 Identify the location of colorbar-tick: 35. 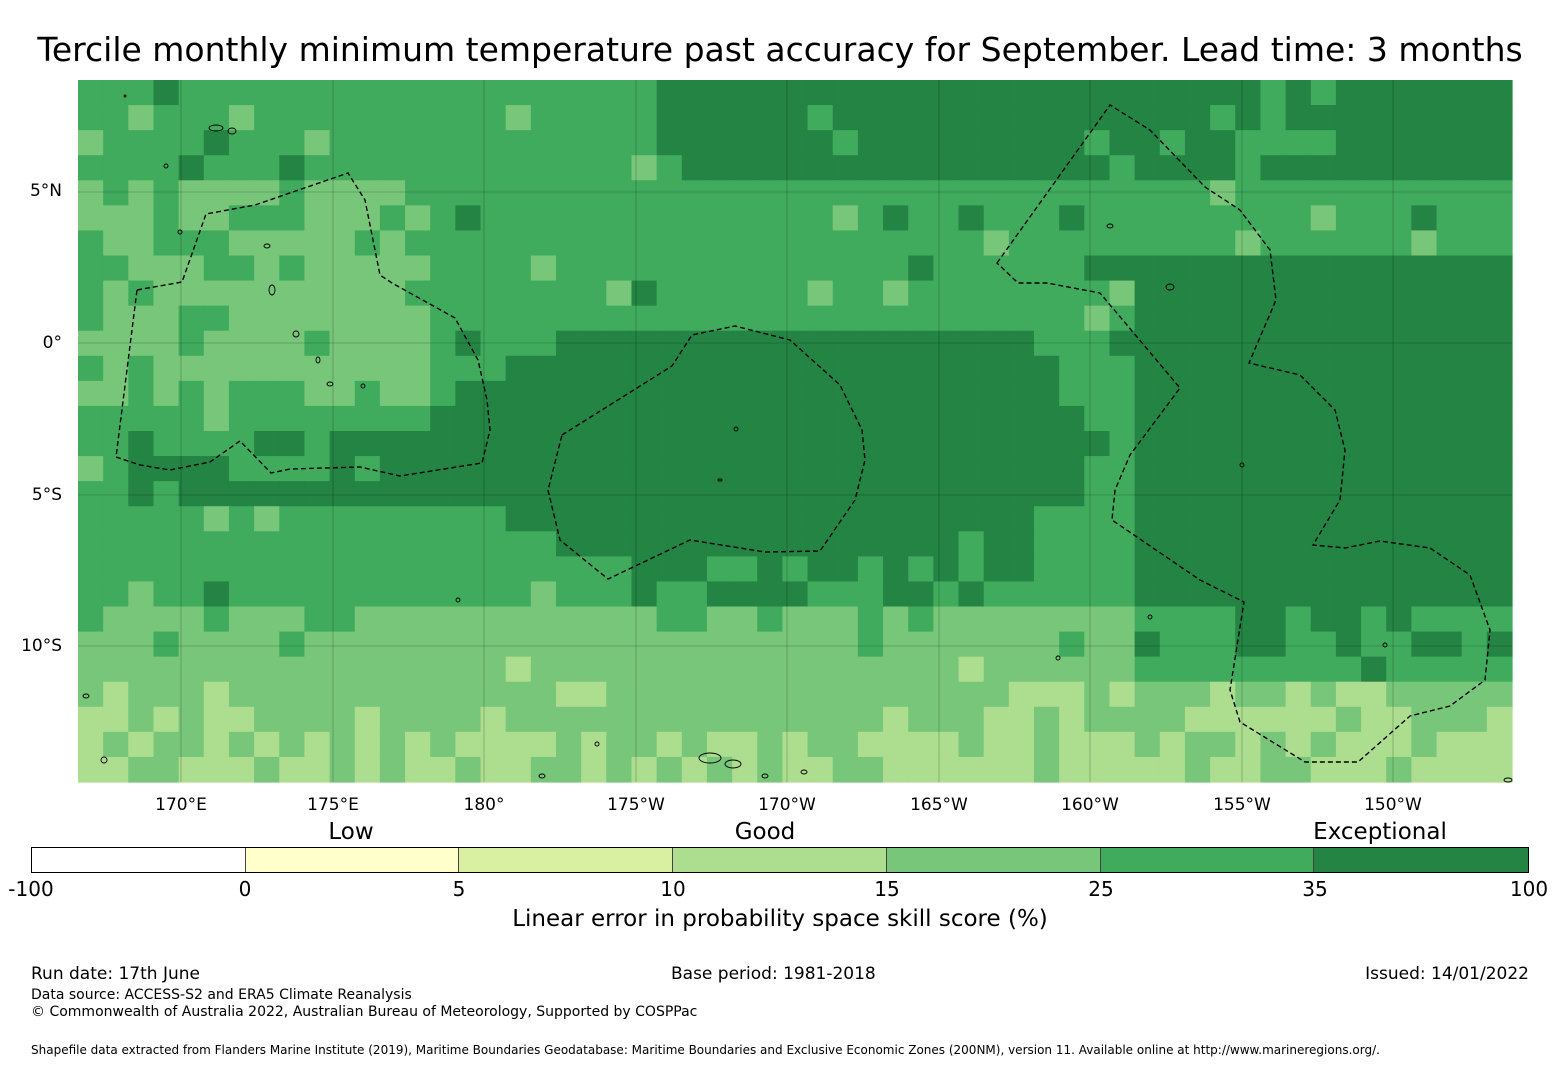
(1315, 889).